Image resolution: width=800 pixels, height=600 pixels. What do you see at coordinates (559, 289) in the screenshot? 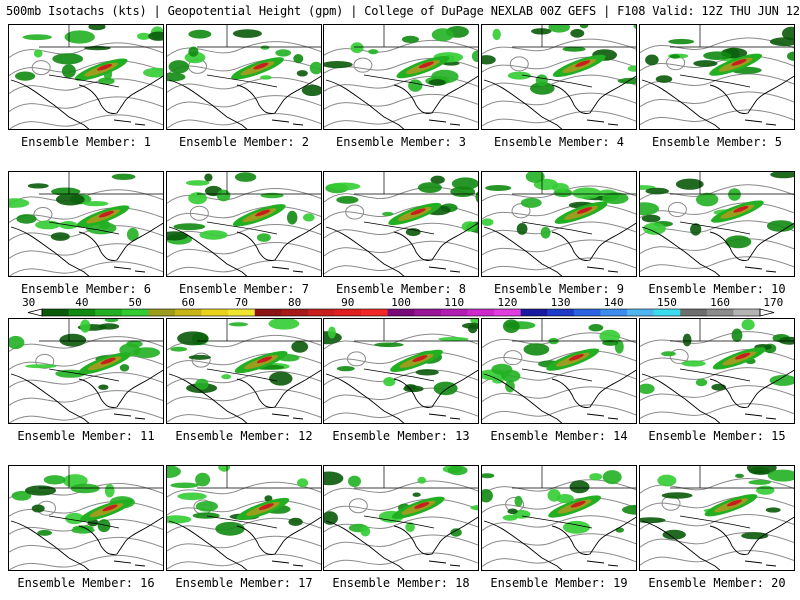
I see `ensemble-member-label: Ensemble Member: 9` at bounding box center [559, 289].